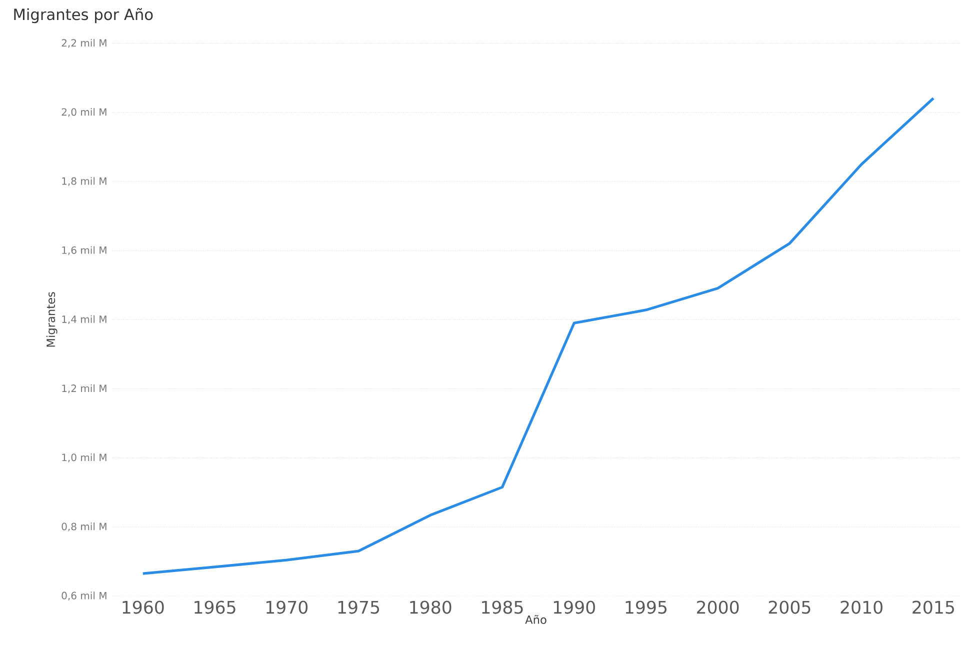  I want to click on x-axis-title: Año, so click(535, 619).